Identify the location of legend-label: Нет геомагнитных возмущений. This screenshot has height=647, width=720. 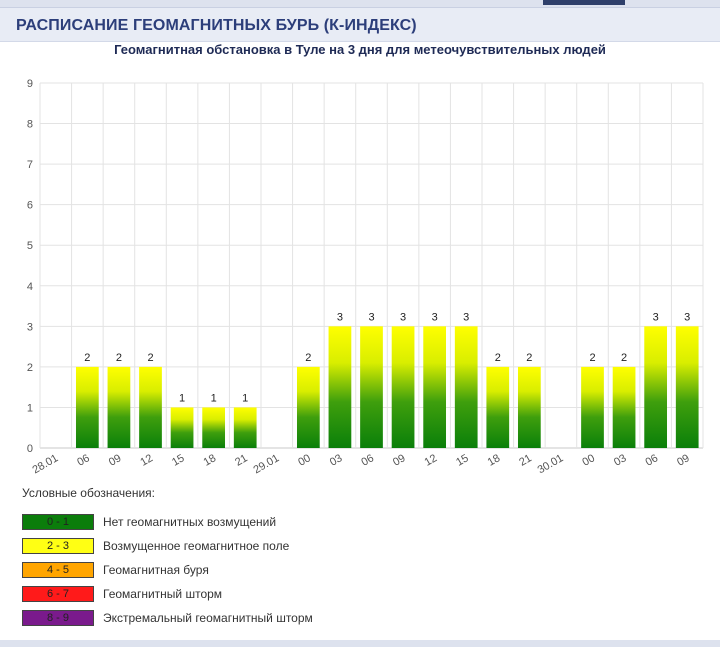
(190, 522).